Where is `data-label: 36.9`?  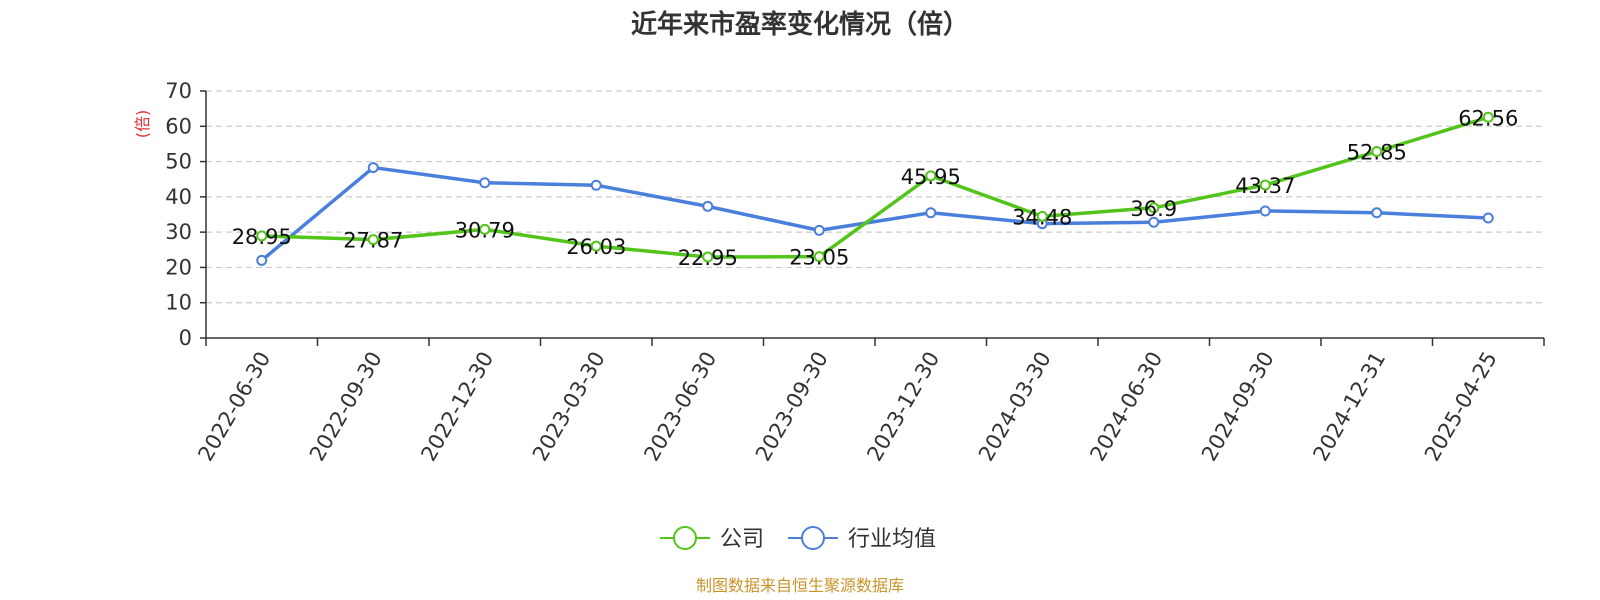
data-label: 36.9 is located at coordinates (1153, 209).